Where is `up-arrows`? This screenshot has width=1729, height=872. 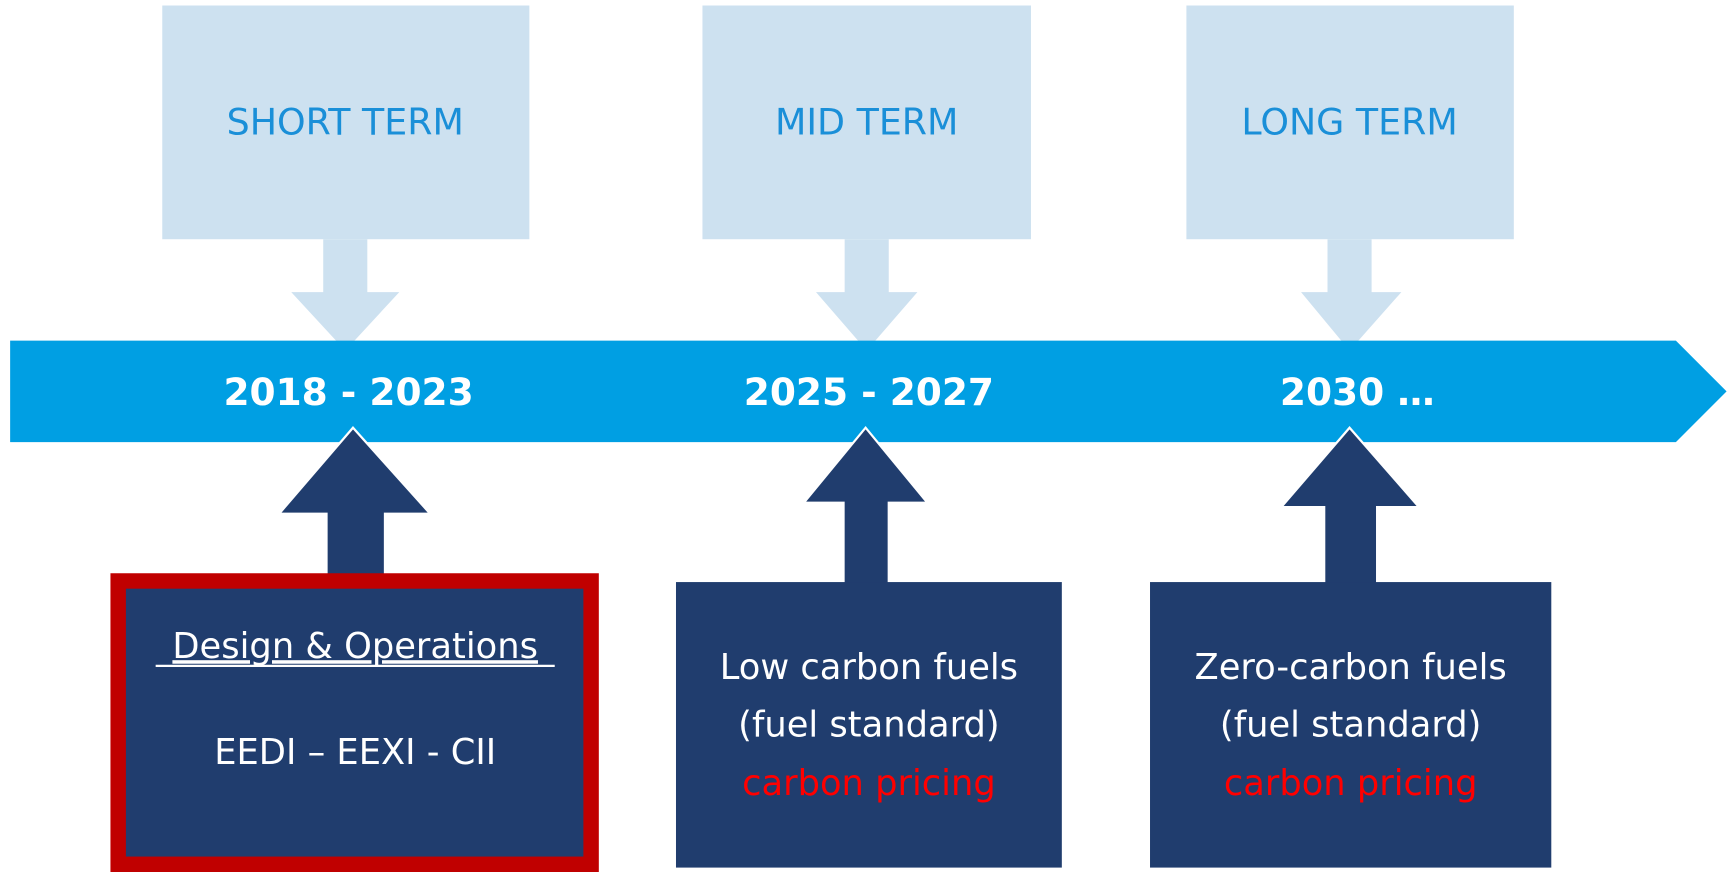
up-arrows is located at coordinates (849, 505).